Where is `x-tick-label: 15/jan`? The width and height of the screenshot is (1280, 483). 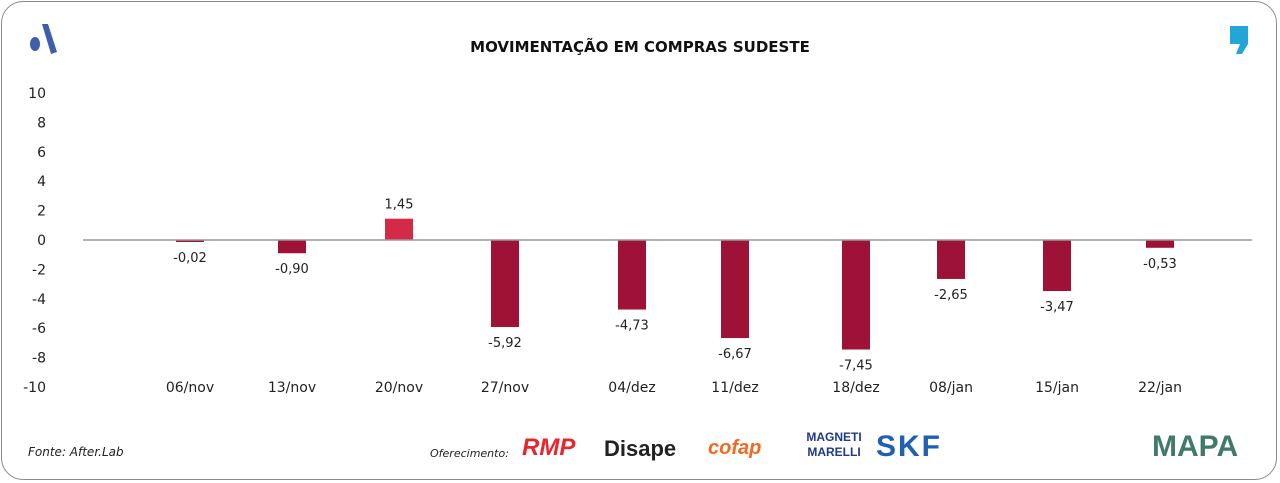
x-tick-label: 15/jan is located at coordinates (1057, 388).